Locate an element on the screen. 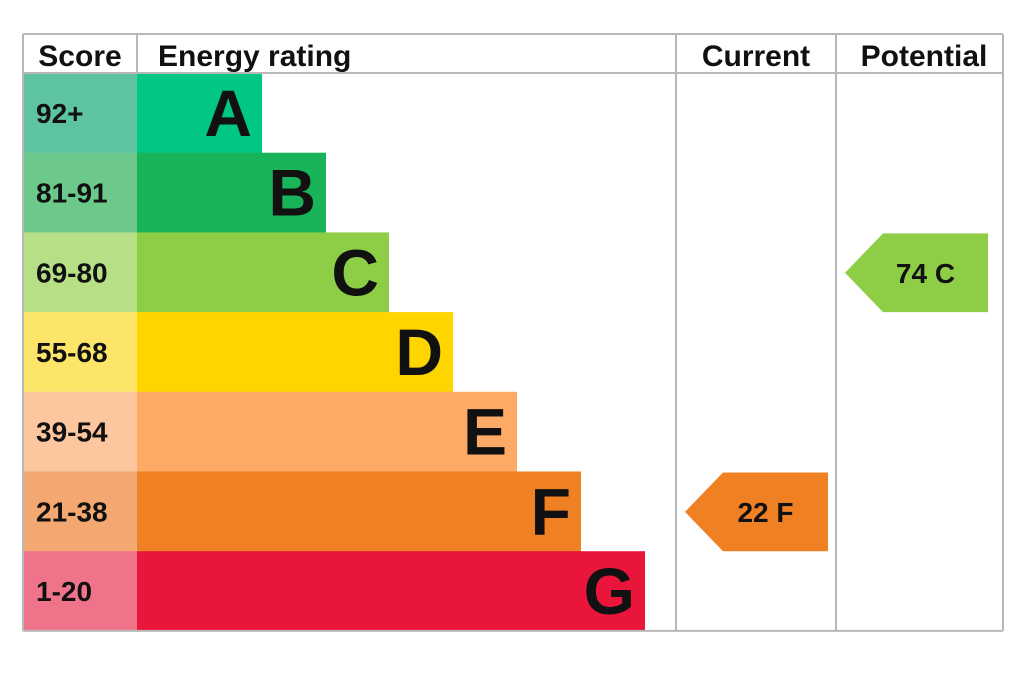  rating-letter: E is located at coordinates (485, 432).